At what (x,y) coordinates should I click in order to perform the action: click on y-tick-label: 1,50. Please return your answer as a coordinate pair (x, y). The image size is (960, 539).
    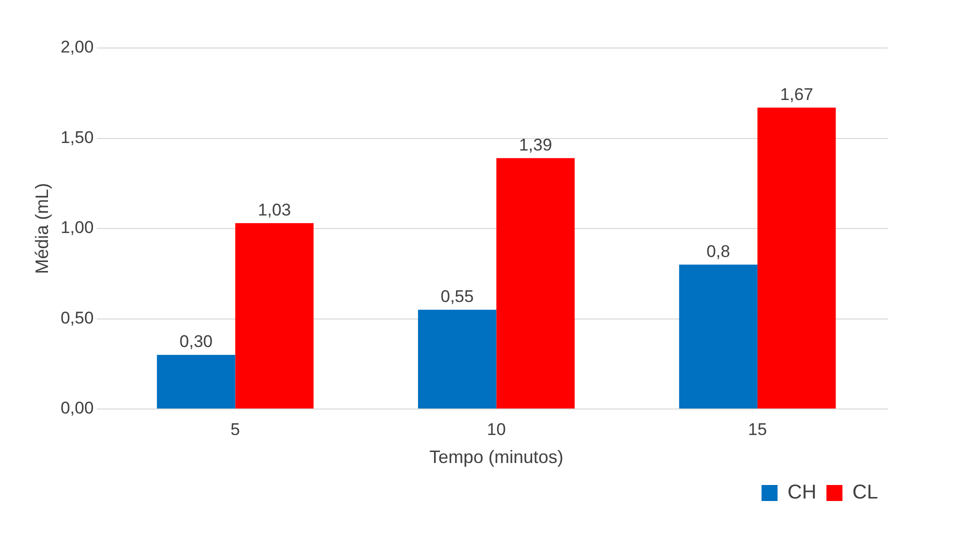
    Looking at the image, I should click on (77, 137).